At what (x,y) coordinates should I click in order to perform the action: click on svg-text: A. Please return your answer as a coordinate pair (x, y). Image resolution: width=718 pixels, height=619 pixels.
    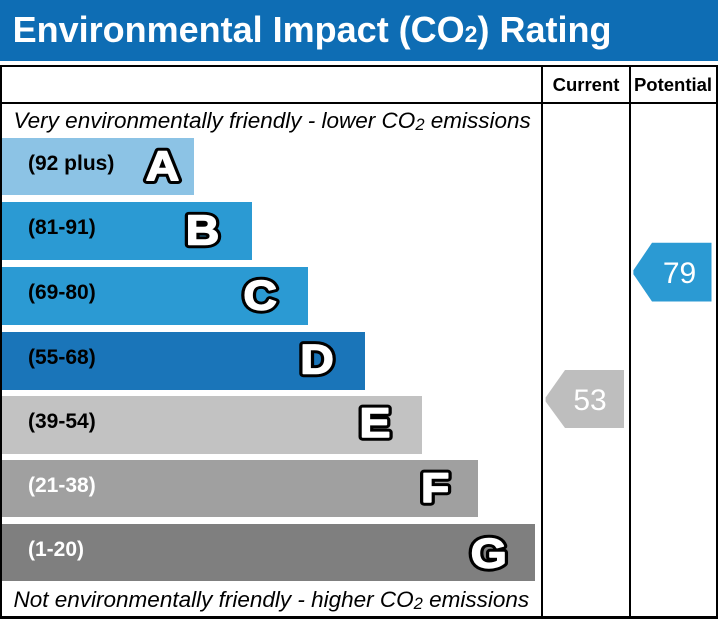
    Looking at the image, I should click on (163, 166).